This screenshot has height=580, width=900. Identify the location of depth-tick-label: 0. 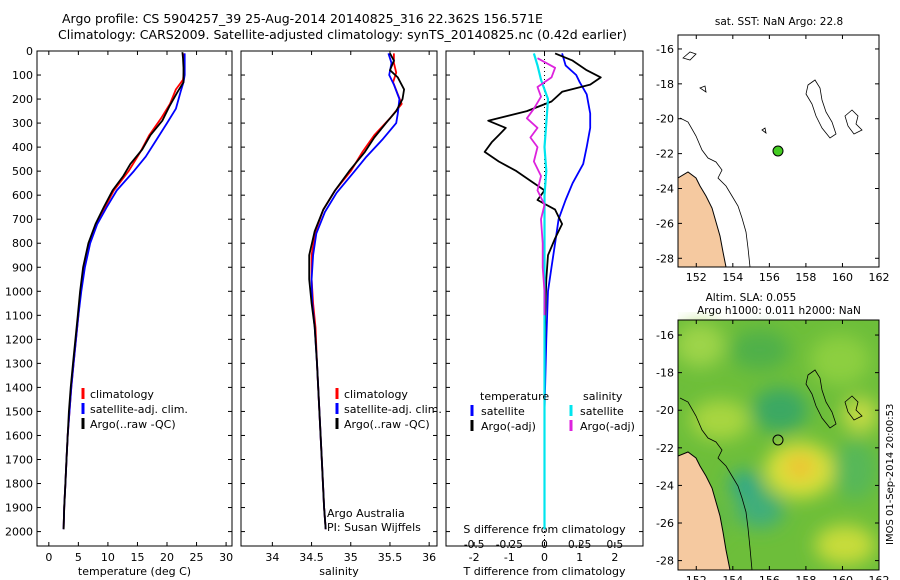
(29, 51).